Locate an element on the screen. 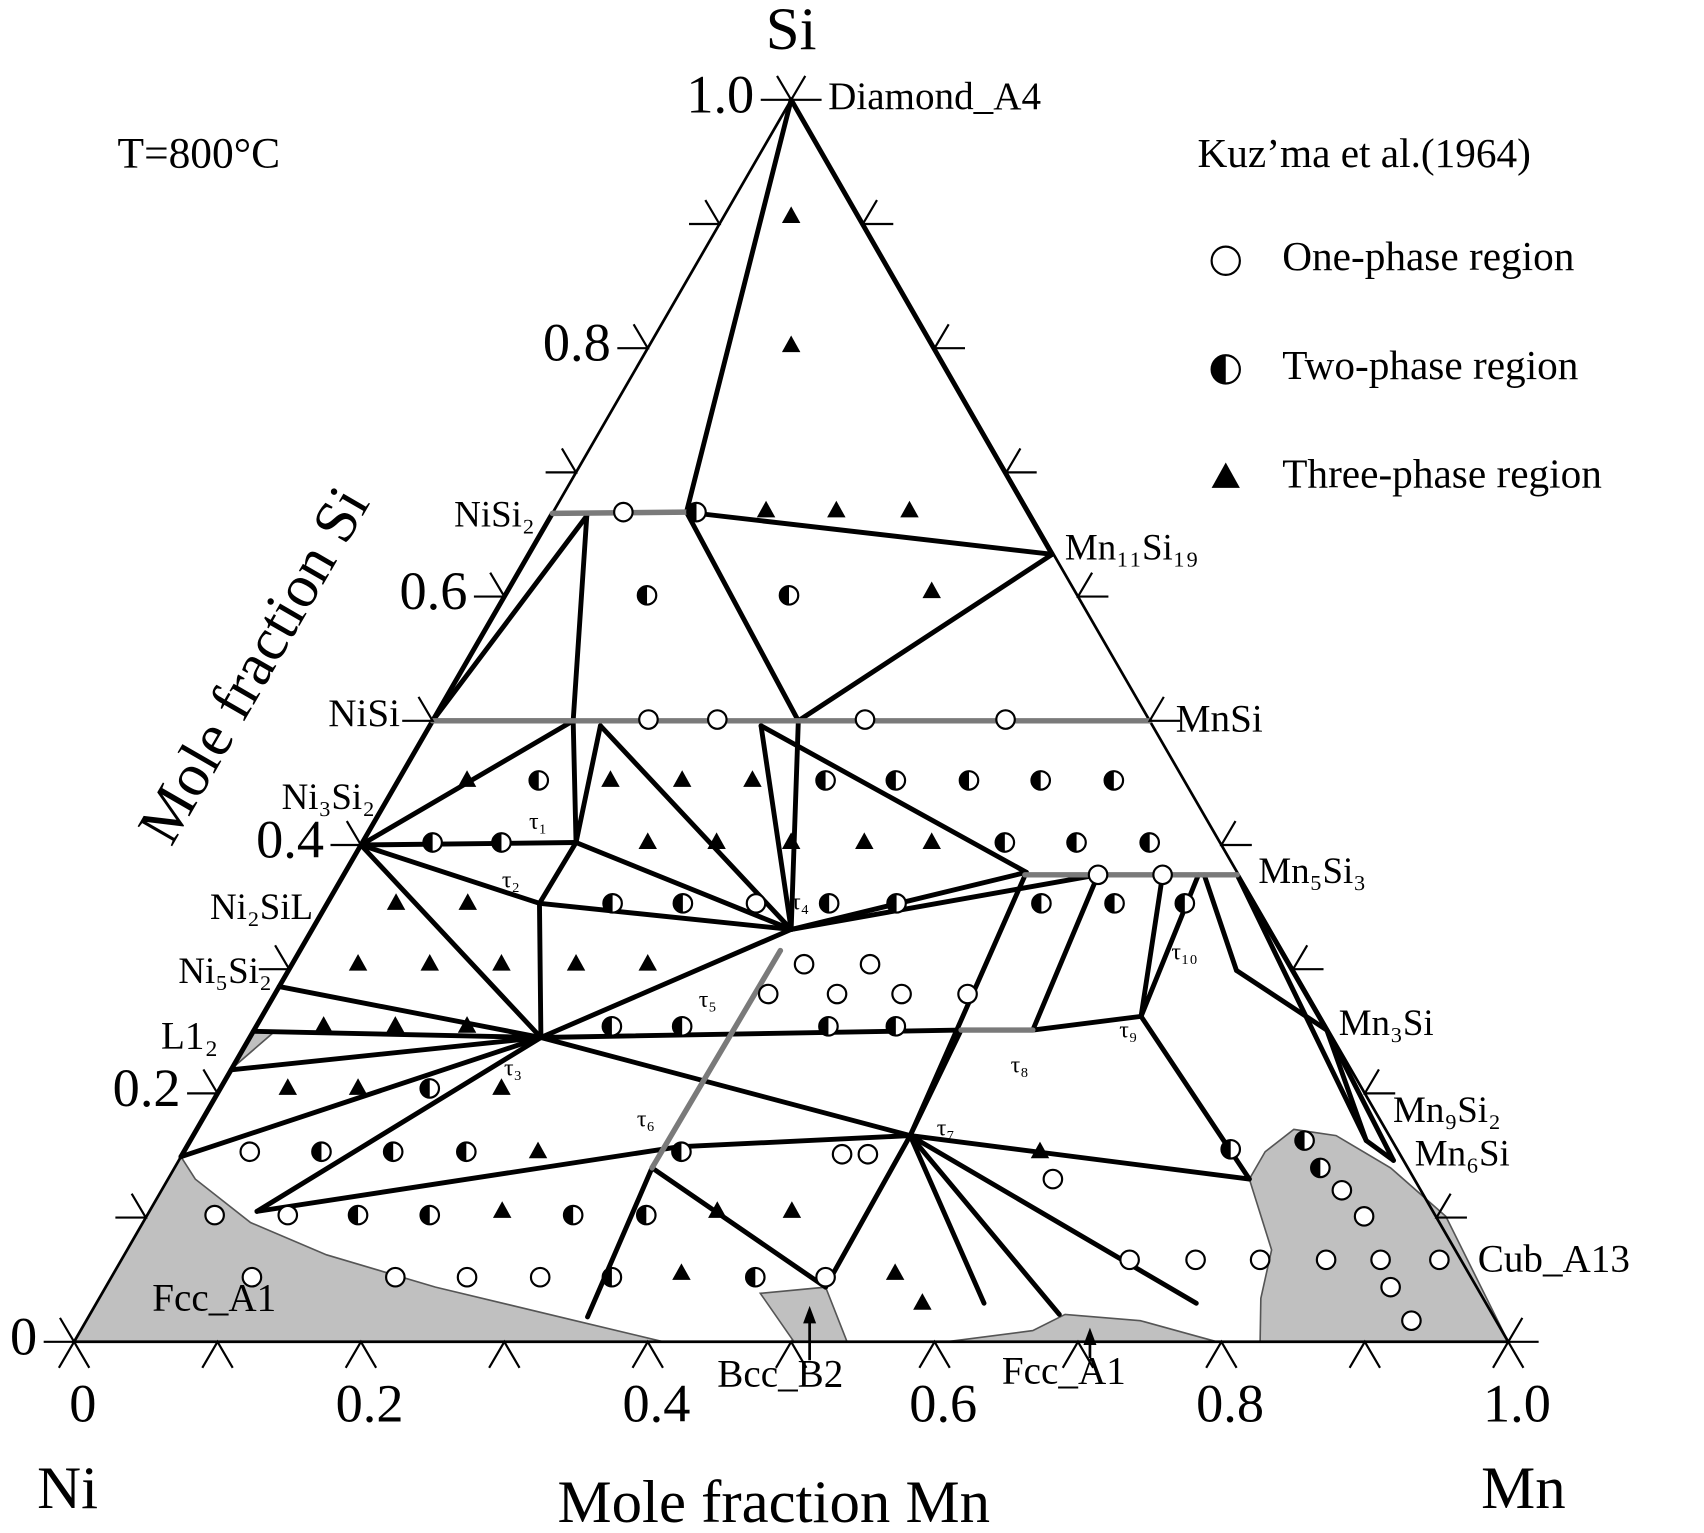 The height and width of the screenshot is (1533, 1704). phase-label: τ₂ is located at coordinates (511, 881).